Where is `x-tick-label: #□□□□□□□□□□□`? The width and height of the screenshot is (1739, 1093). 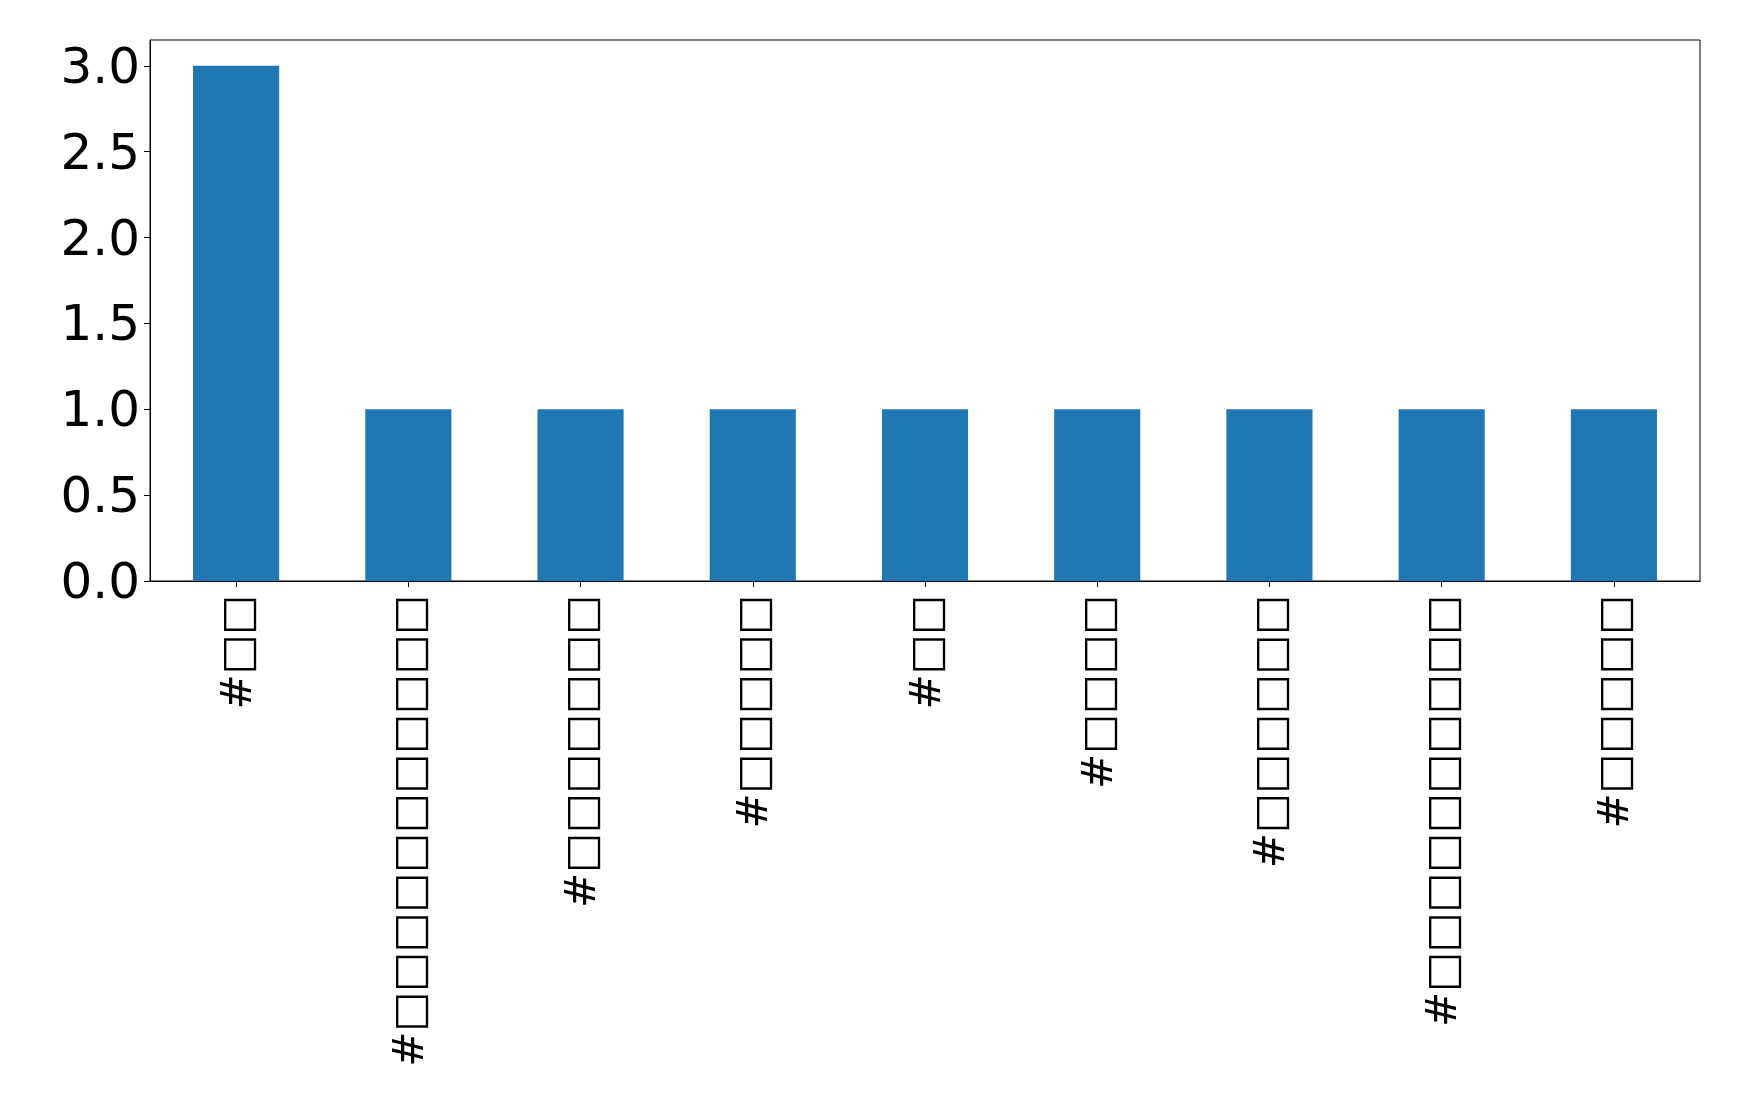
x-tick-label: #□□□□□□□□□□□ is located at coordinates (408, 831).